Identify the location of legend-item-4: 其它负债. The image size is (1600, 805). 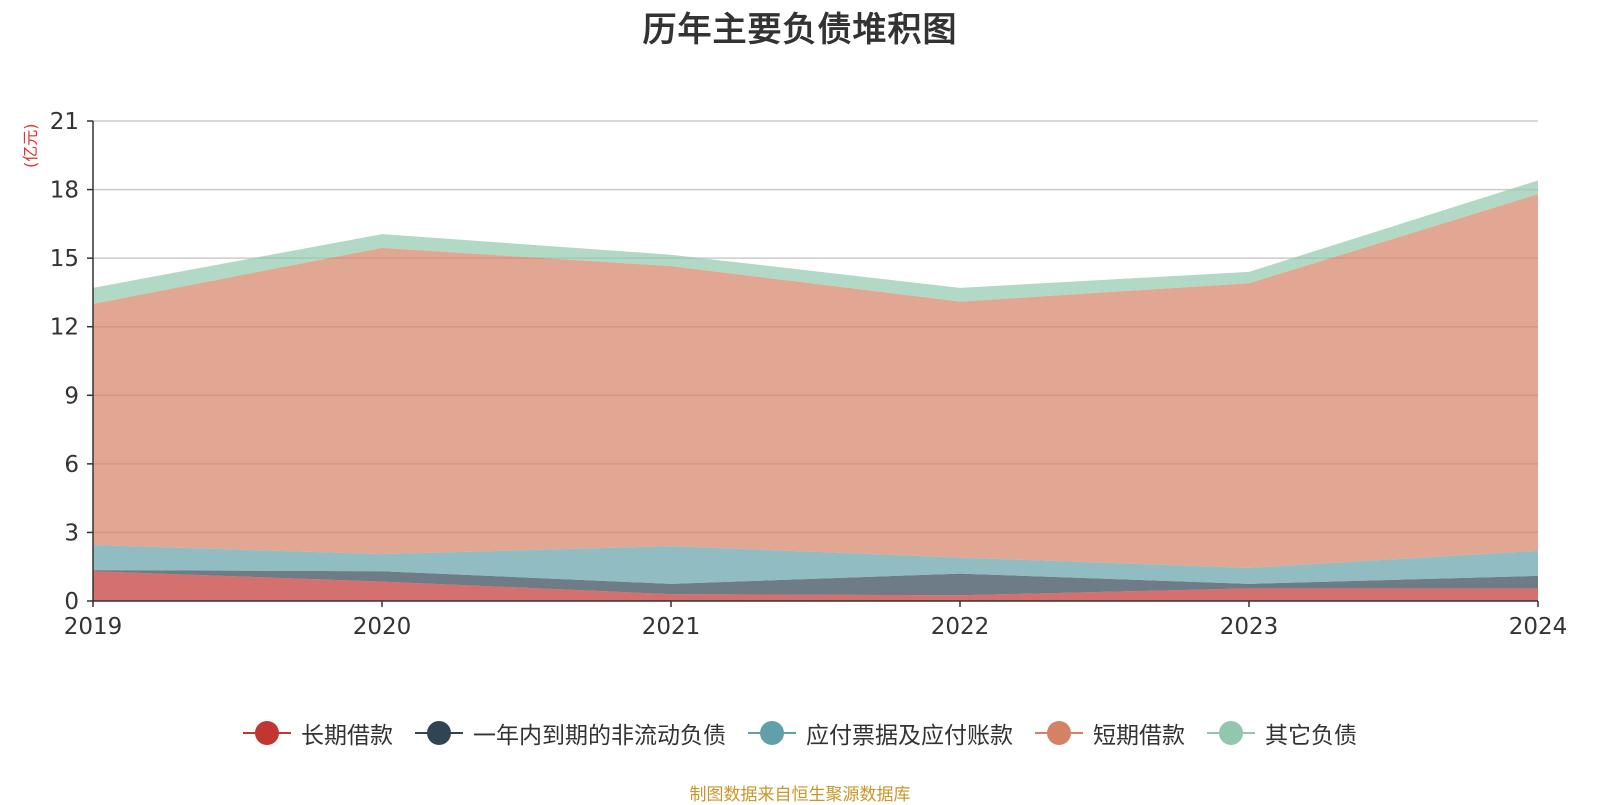
(1282, 733).